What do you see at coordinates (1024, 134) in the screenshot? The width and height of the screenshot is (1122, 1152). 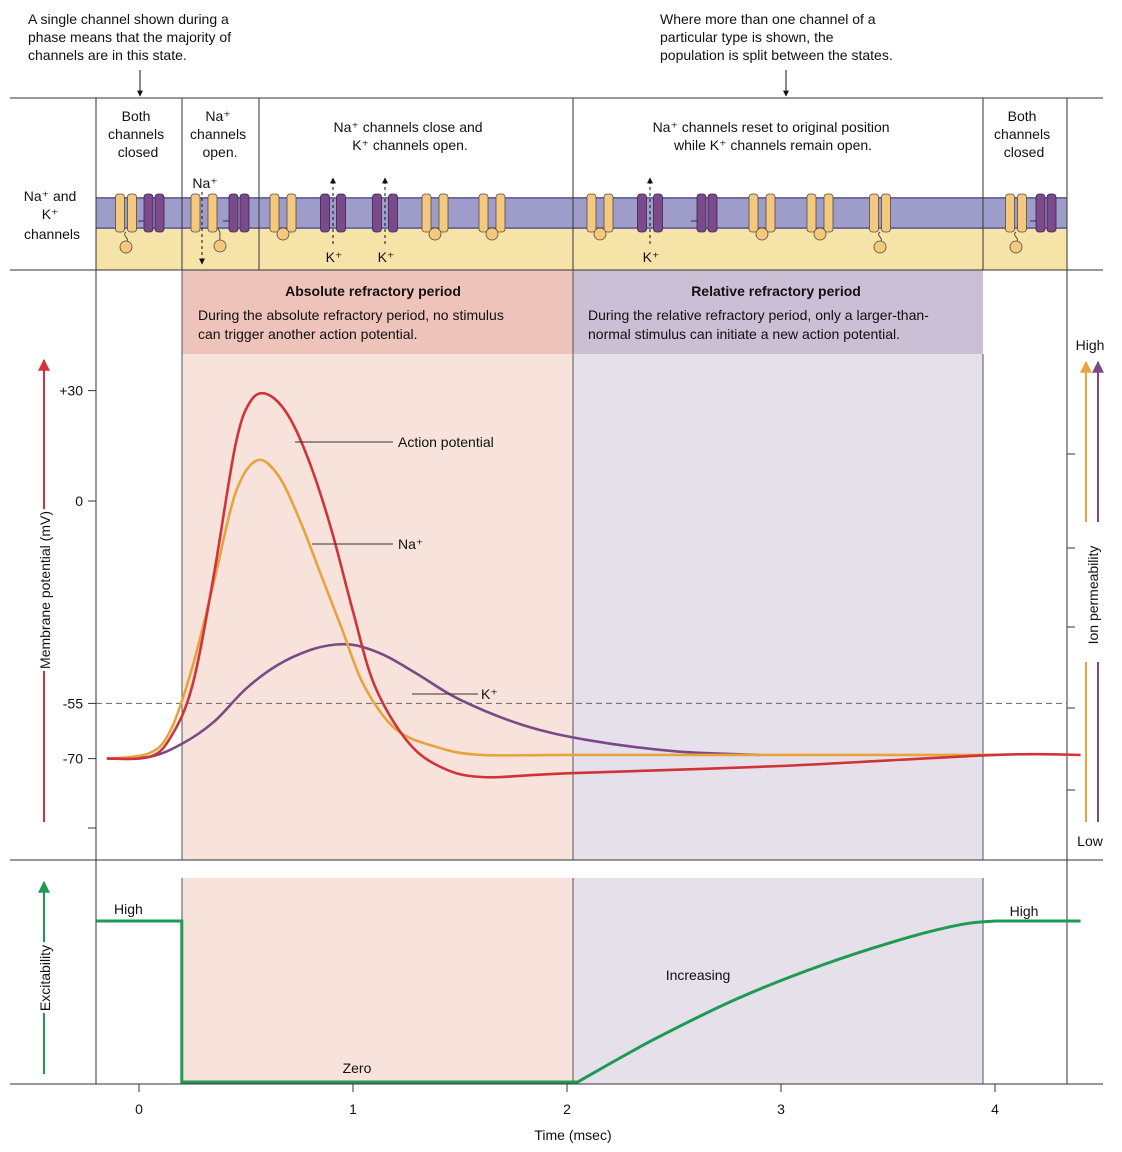 I see `phase-5-label: Both channels closed` at bounding box center [1024, 134].